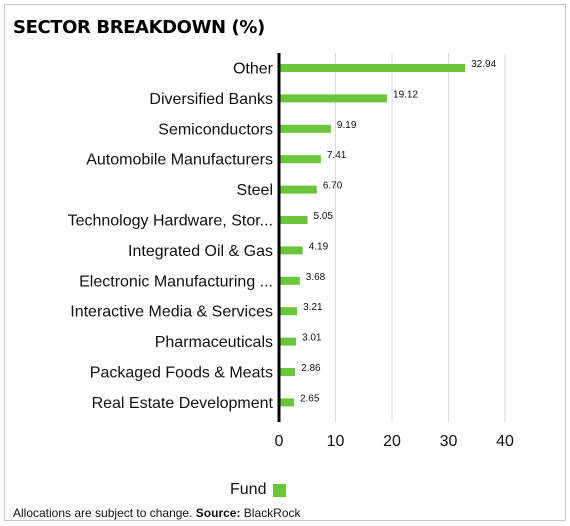  Describe the element at coordinates (211, 99) in the screenshot. I see `category-label: Diversified Banks` at that location.